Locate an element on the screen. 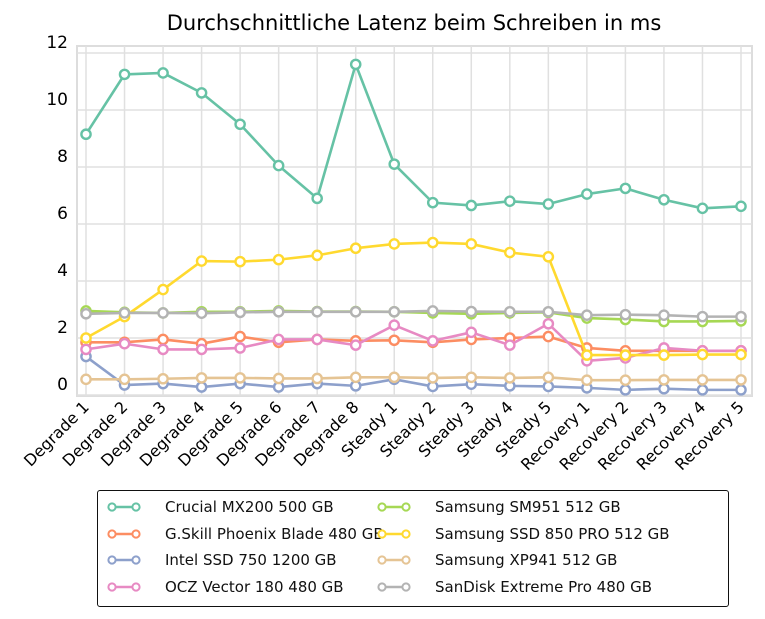 The width and height of the screenshot is (765, 619). legend-label: Samsung SM951 512 GB is located at coordinates (528, 507).